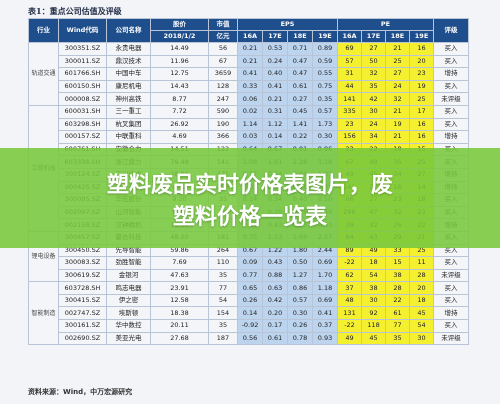  I want to click on table-cell: 23, so click(350, 124).